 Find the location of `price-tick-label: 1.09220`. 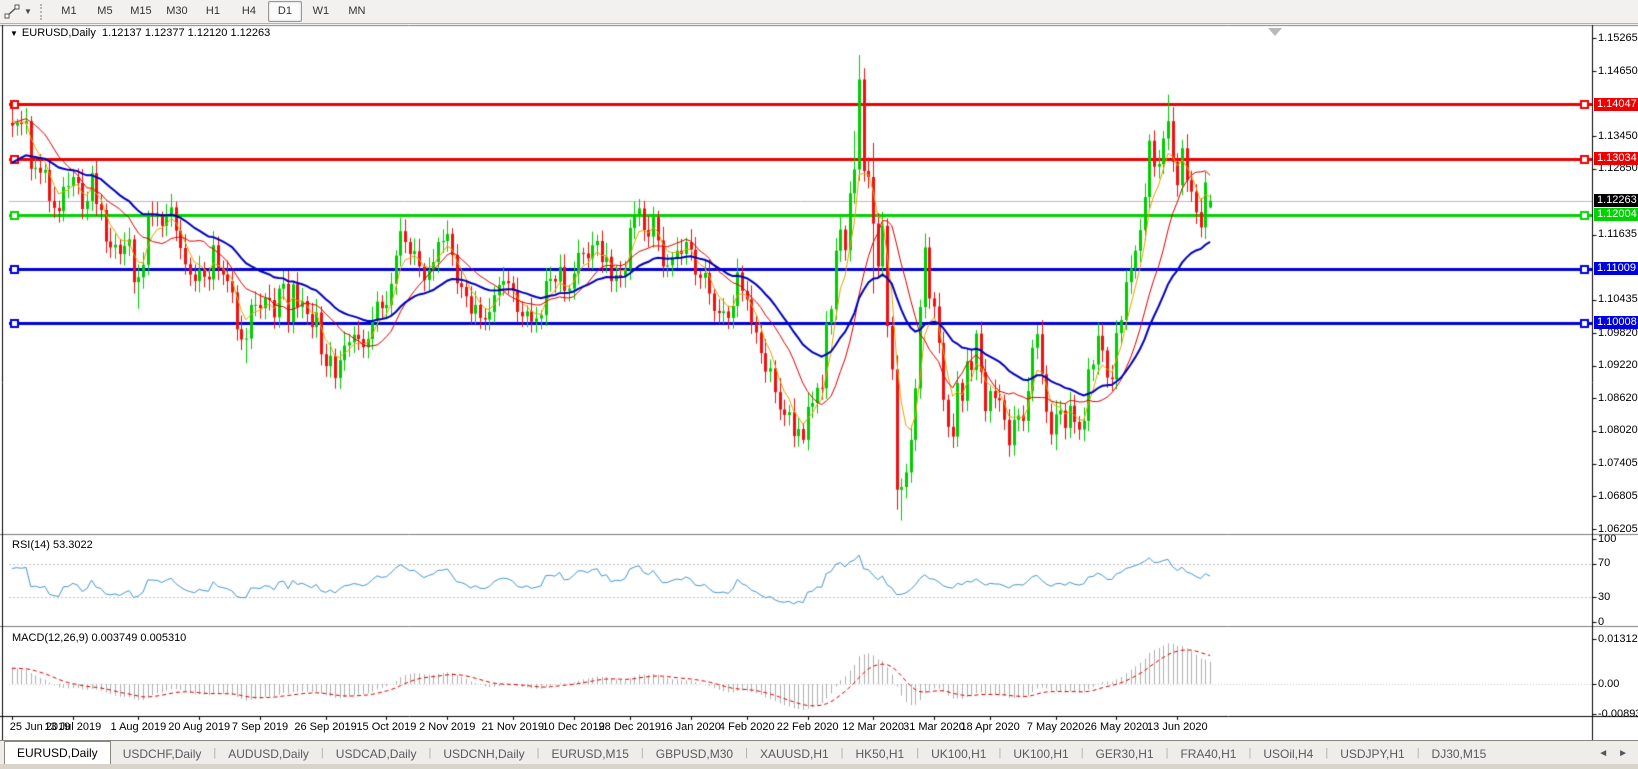

price-tick-label: 1.09220 is located at coordinates (1618, 365).